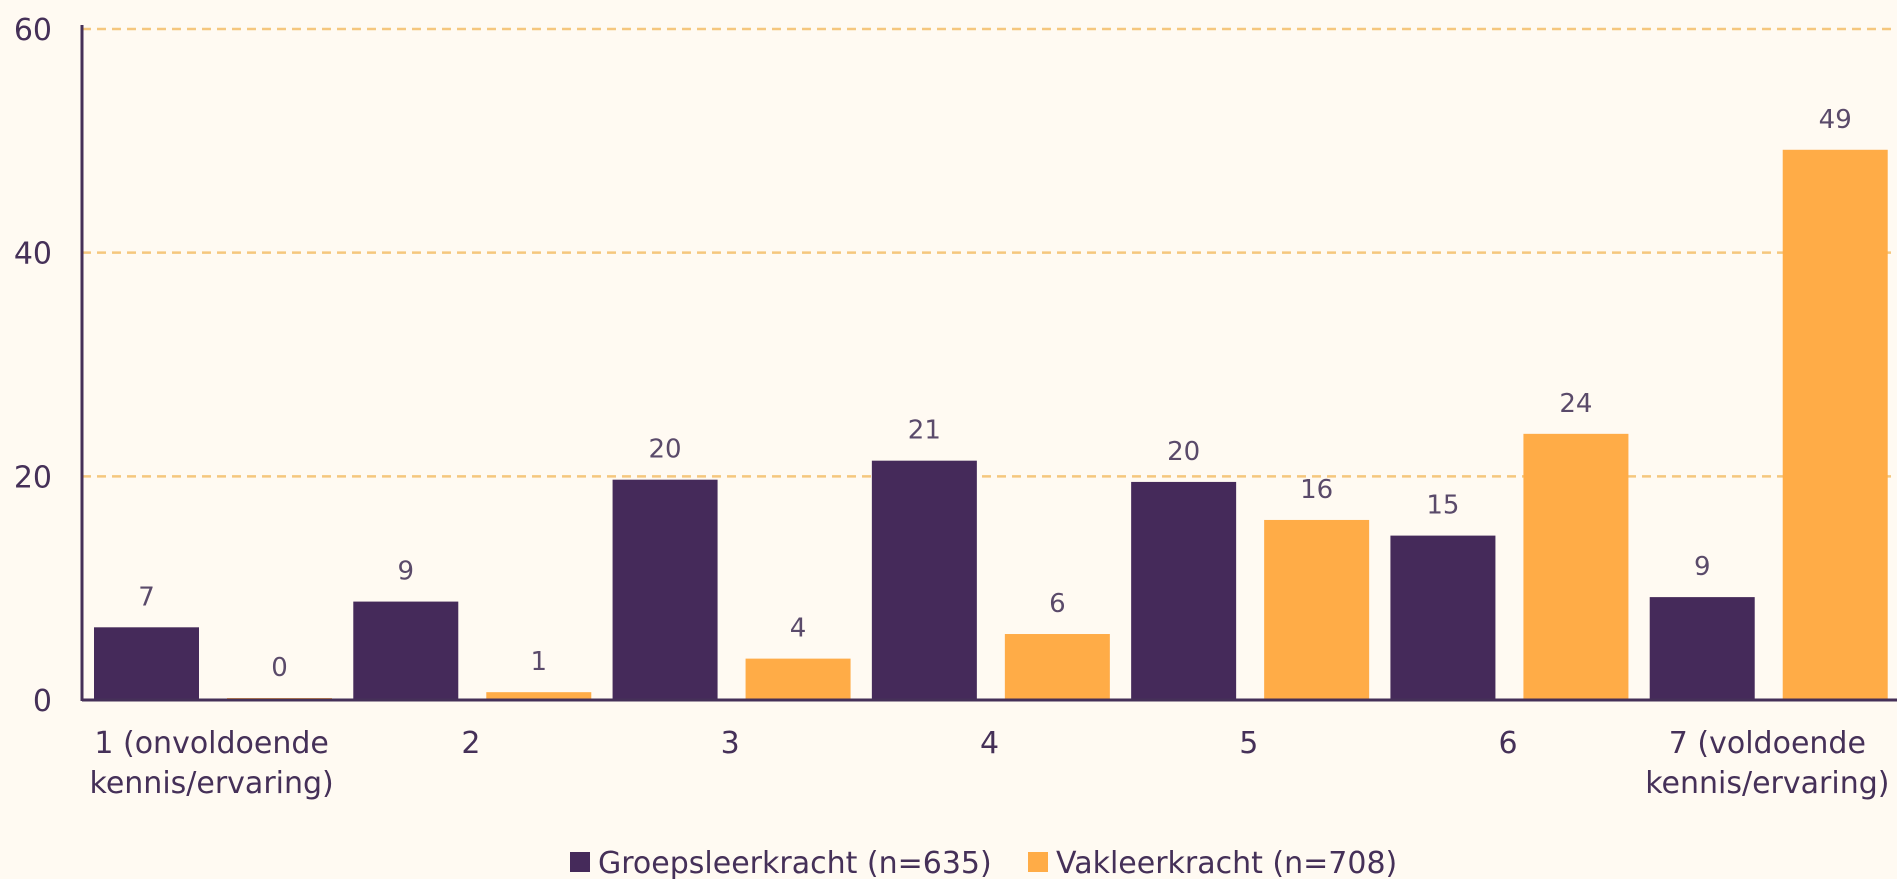  What do you see at coordinates (1226, 862) in the screenshot?
I see `legend-label: Vakleerkracht (n=708)` at bounding box center [1226, 862].